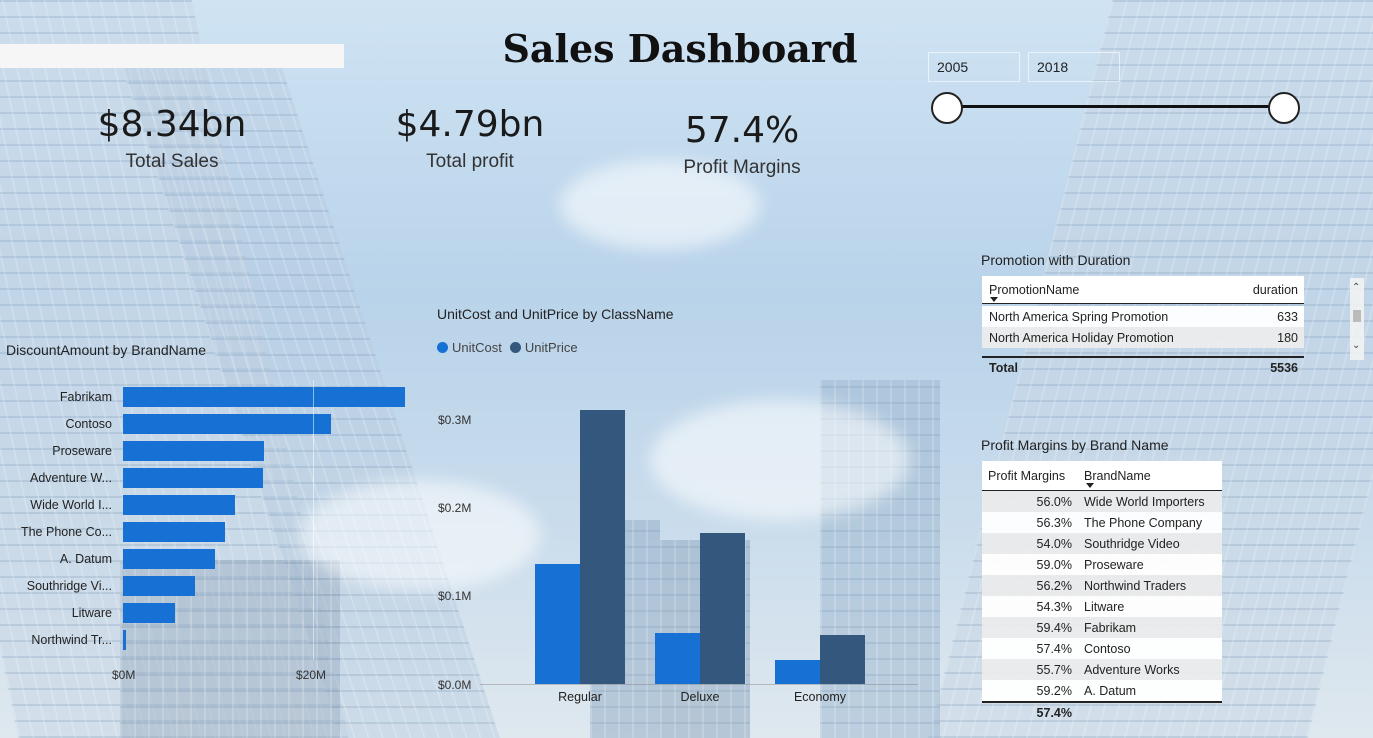  What do you see at coordinates (1132, 669) in the screenshot?
I see `cell-brand-name: Adventure Works` at bounding box center [1132, 669].